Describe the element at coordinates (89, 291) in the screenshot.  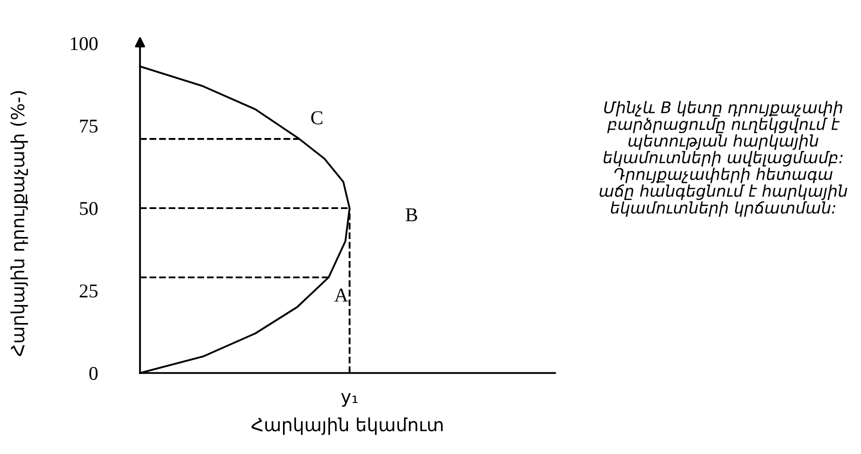
I see `y-tick-label: 25` at that location.